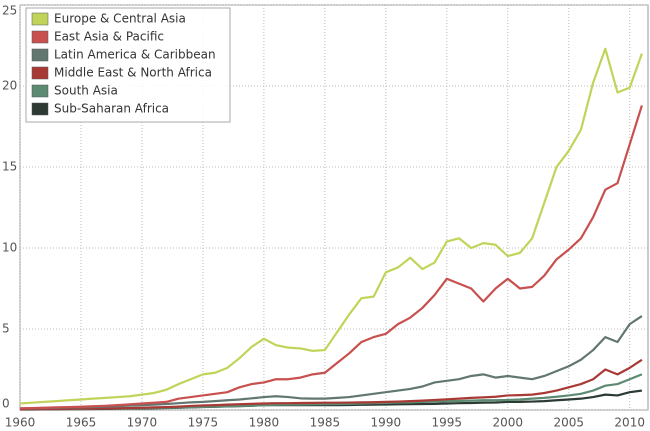 This screenshot has width=650, height=431. I want to click on legend-label: South Asia, so click(86, 91).